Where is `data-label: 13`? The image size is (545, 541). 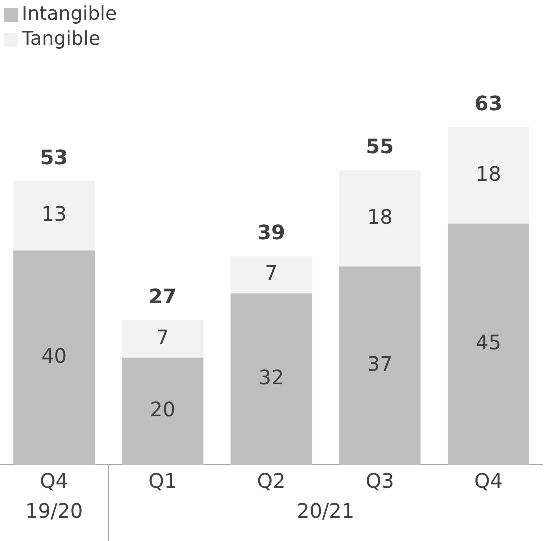 data-label: 13 is located at coordinates (55, 214).